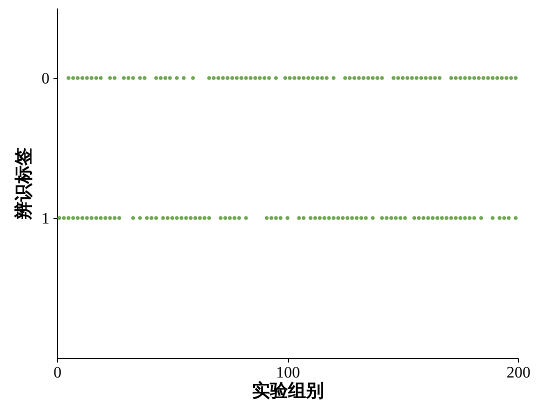 The width and height of the screenshot is (536, 408). I want to click on y-axis-title: 辨识标签, so click(24, 184).